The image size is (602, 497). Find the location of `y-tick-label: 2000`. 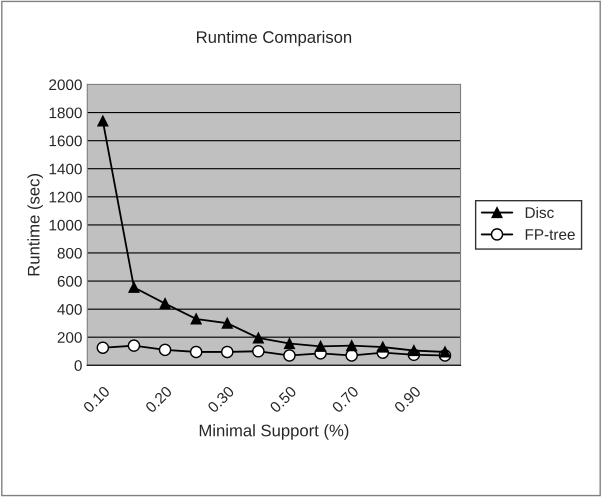

y-tick-label: 2000 is located at coordinates (65, 84).